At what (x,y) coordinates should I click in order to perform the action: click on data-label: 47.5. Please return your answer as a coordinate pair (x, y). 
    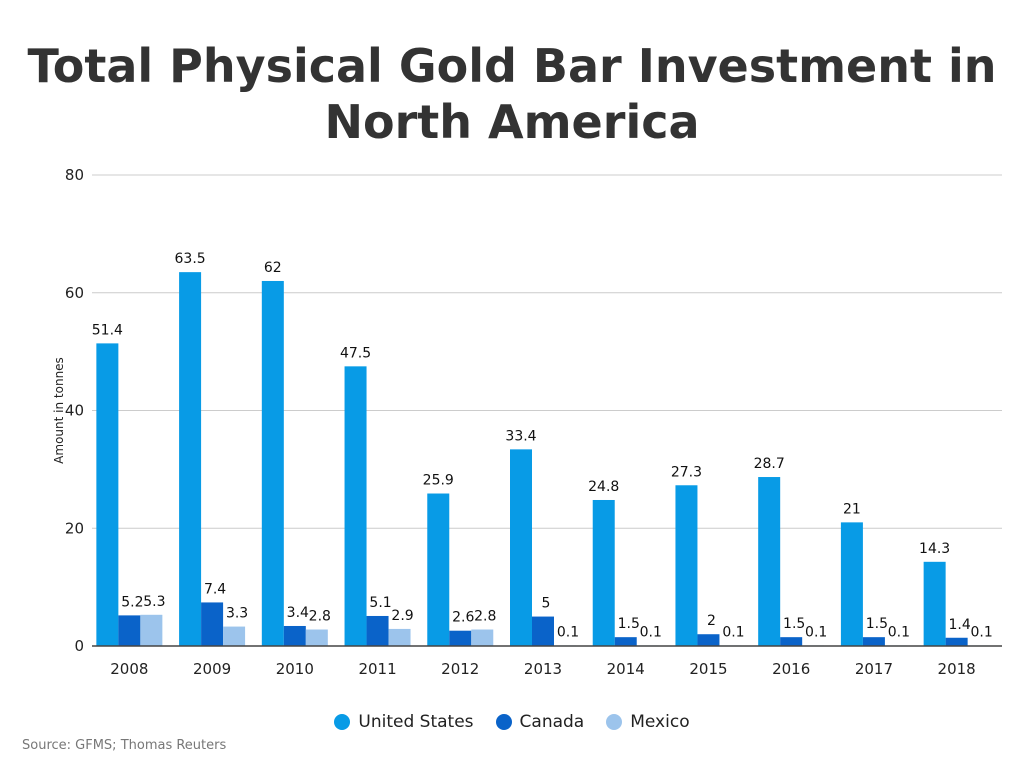
    Looking at the image, I should click on (355, 353).